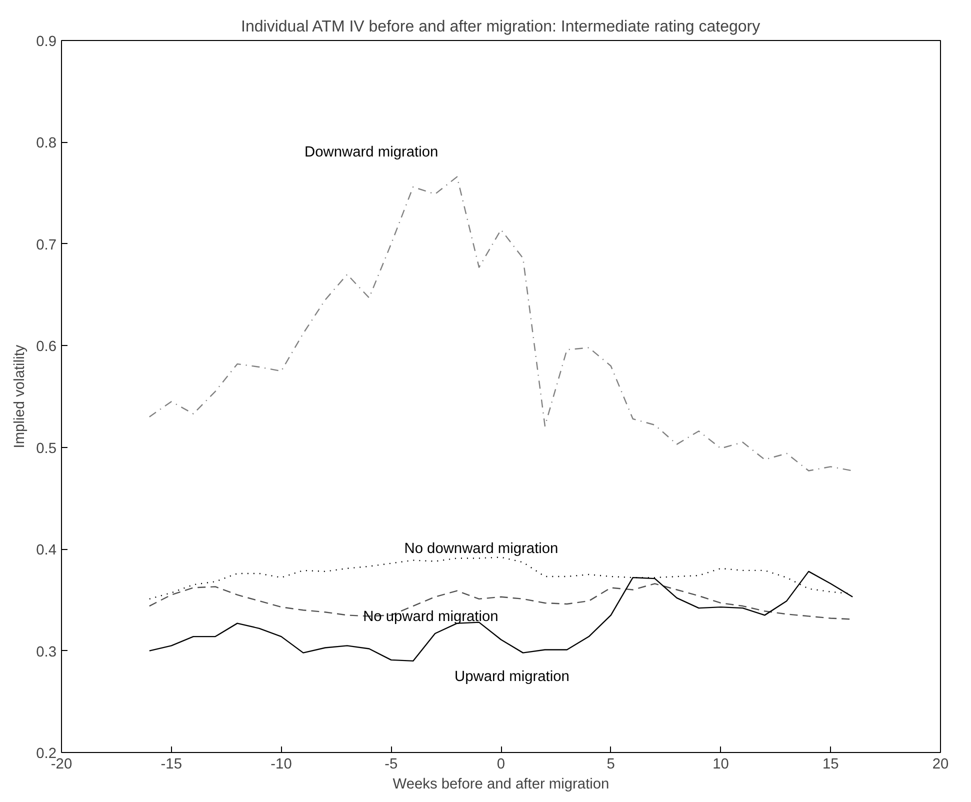  Describe the element at coordinates (46, 42) in the screenshot. I see `y-tick-label: 0.9` at that location.